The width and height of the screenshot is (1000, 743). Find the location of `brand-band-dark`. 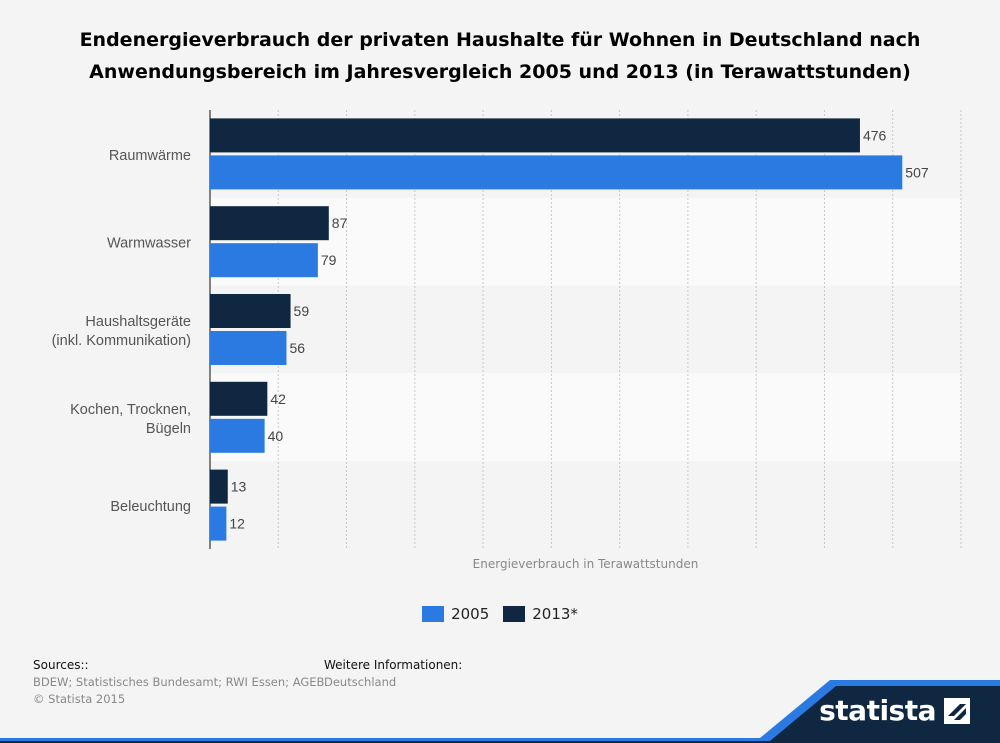

brand-band-dark is located at coordinates (500, 714).